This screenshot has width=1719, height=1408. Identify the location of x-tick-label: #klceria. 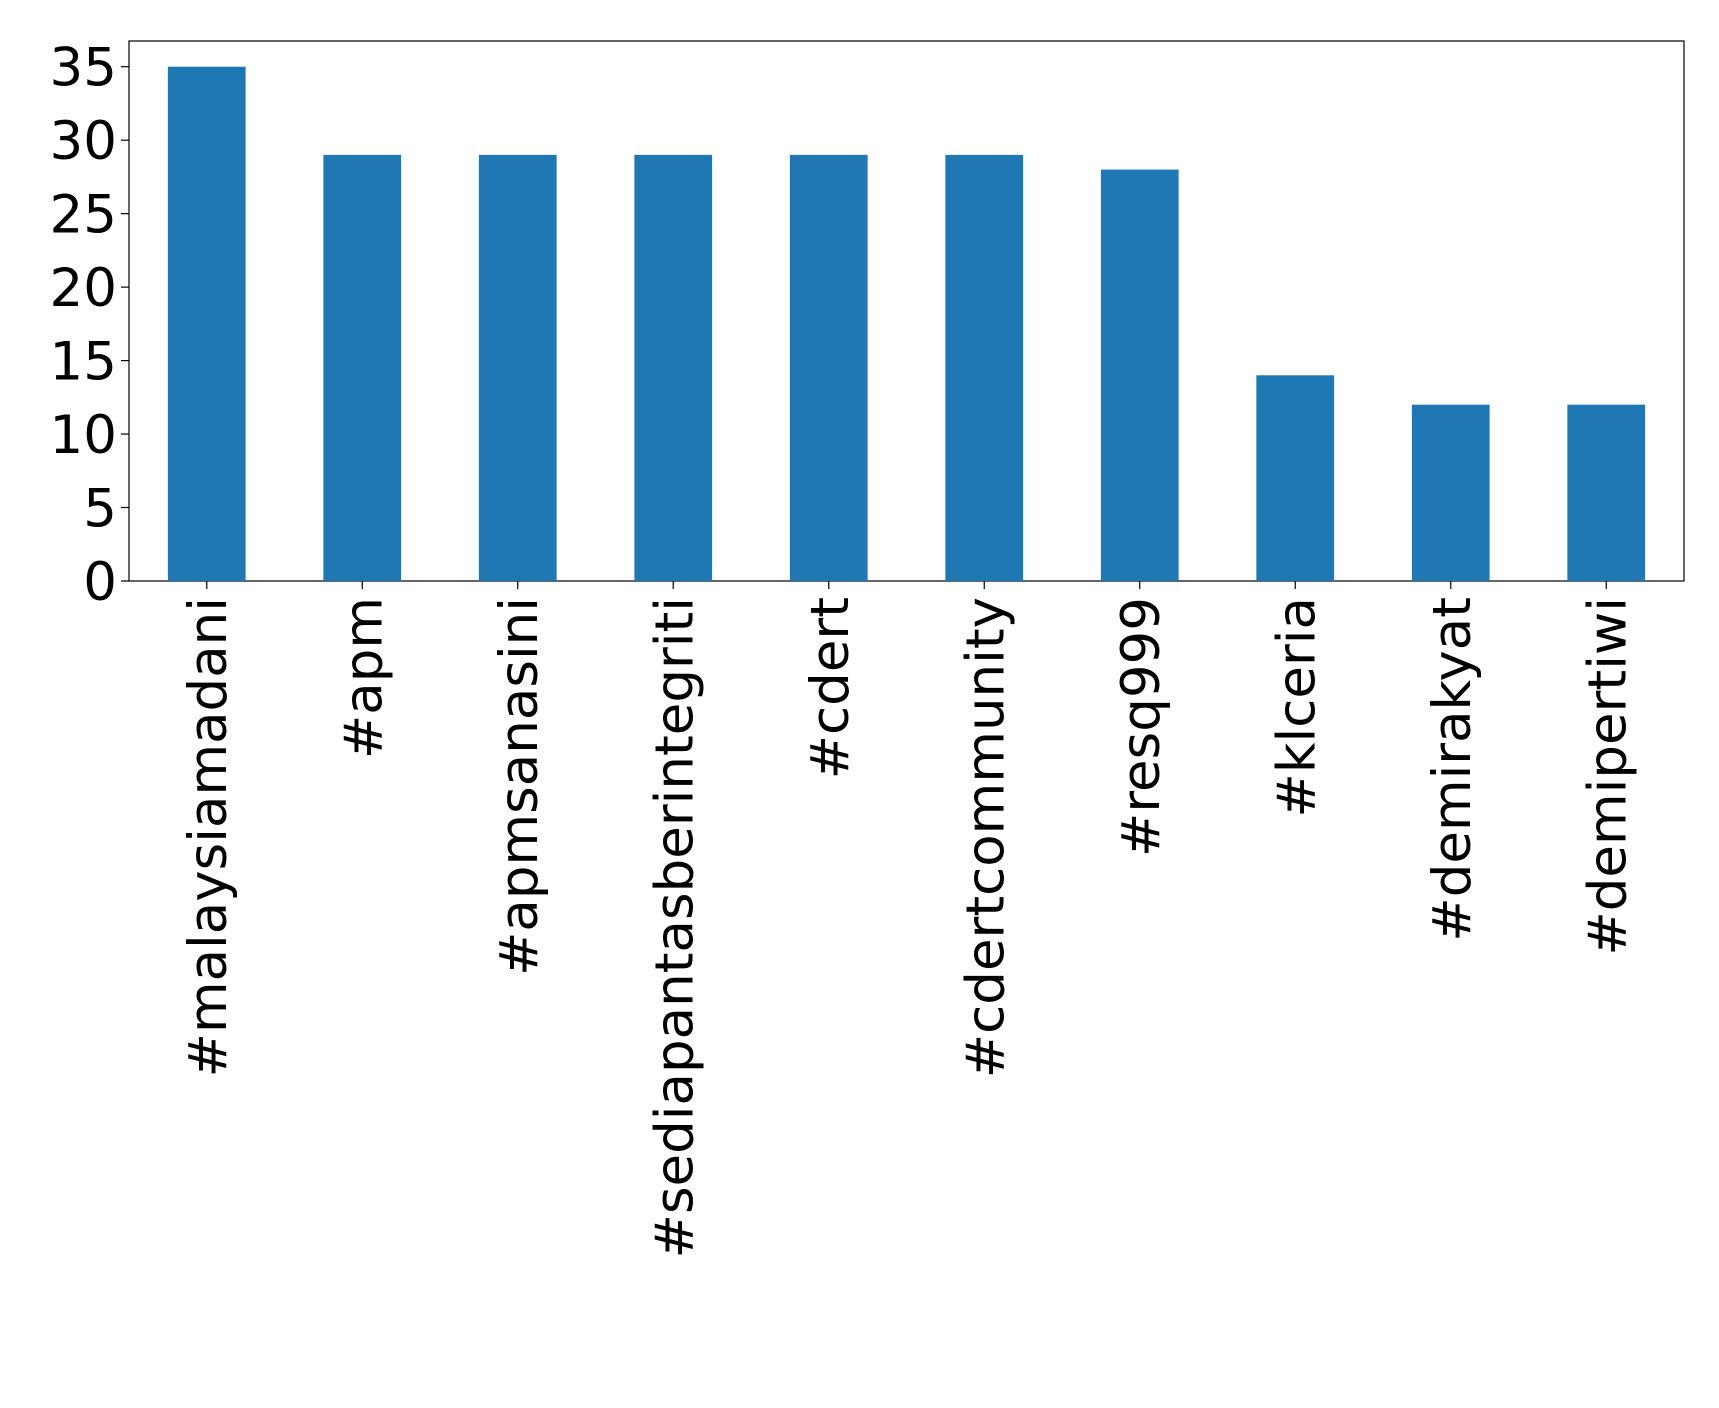
(1296, 707).